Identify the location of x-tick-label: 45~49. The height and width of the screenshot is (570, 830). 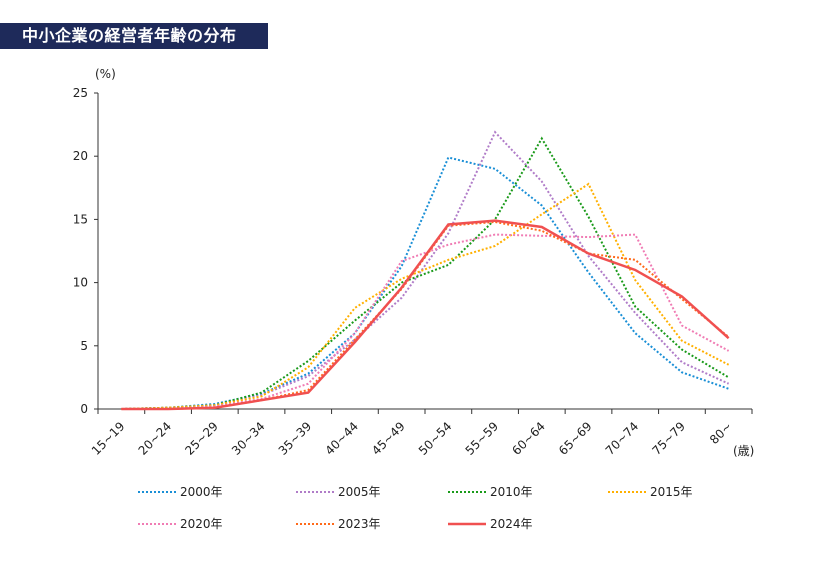
(388, 438).